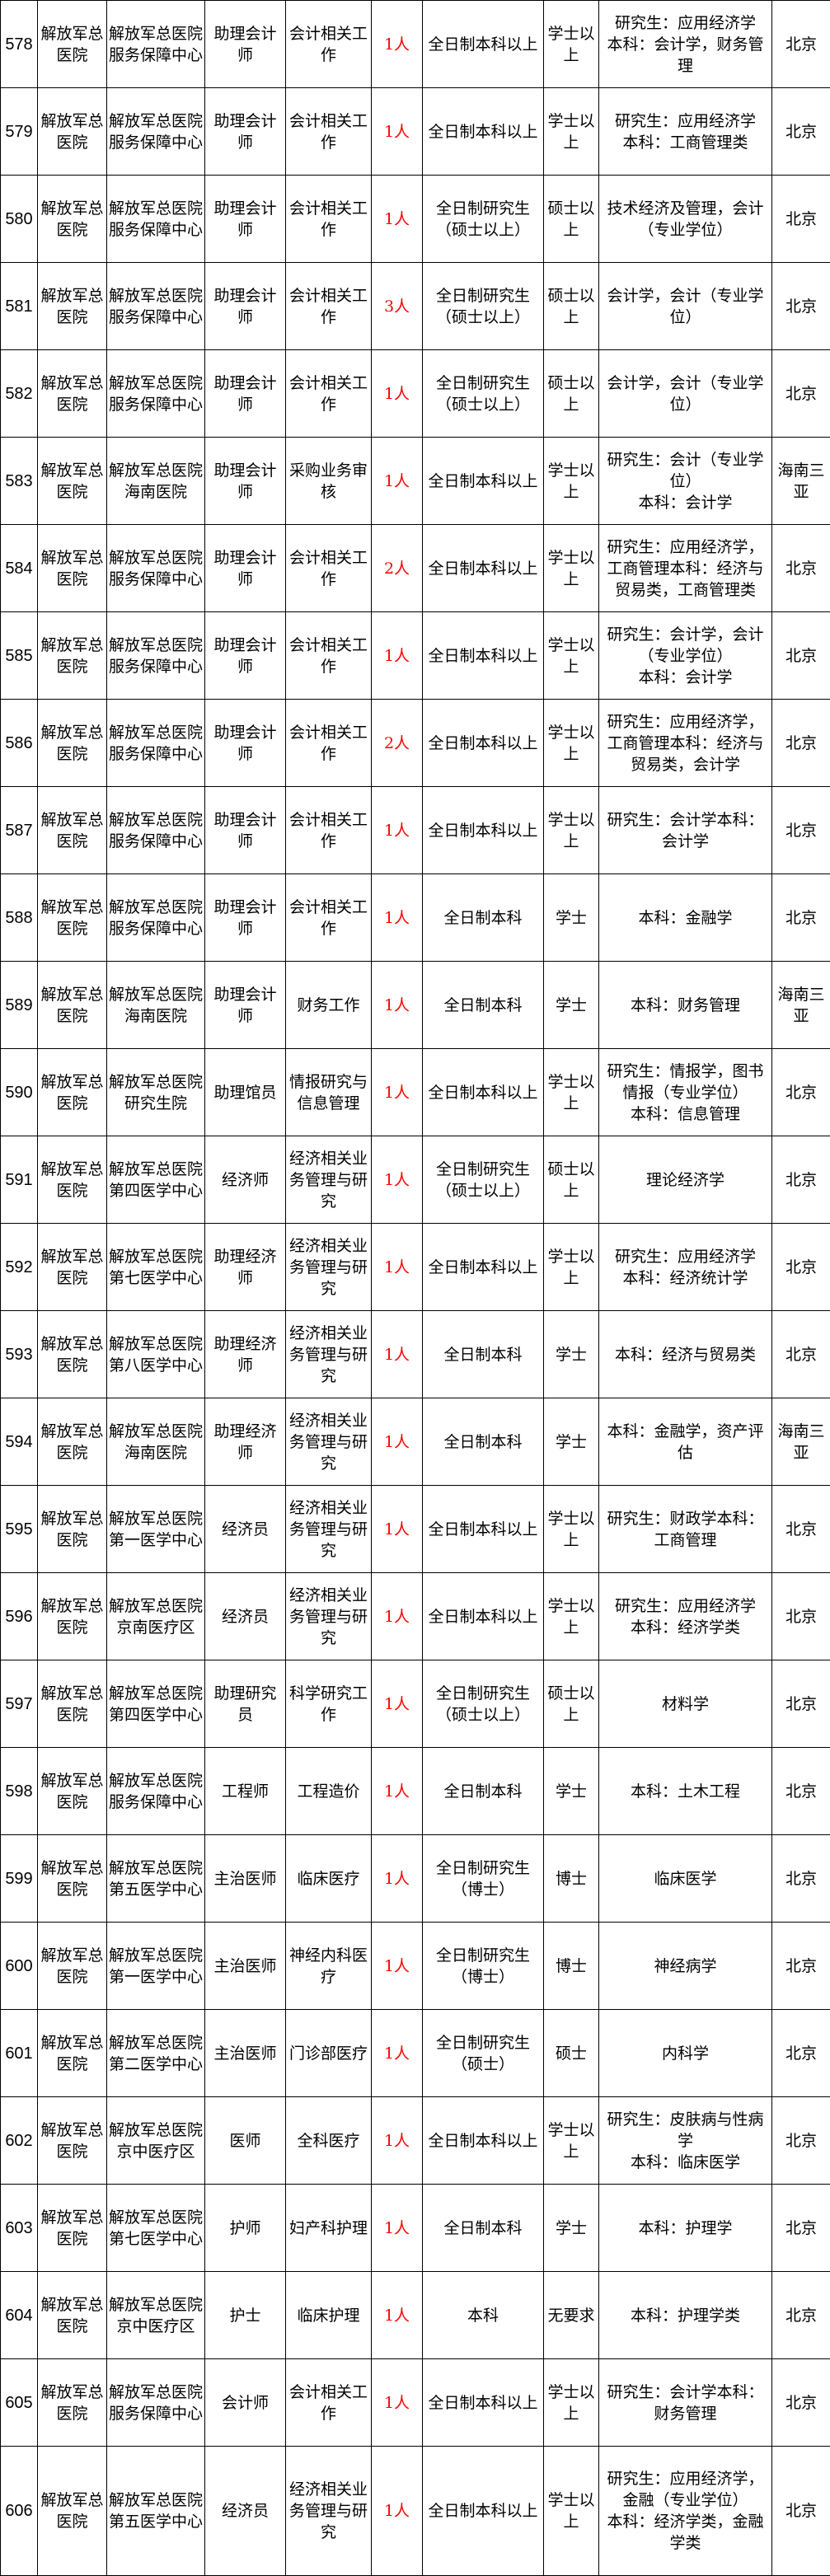 The width and height of the screenshot is (830, 2576). What do you see at coordinates (156, 481) in the screenshot?
I see `department-cell: 解放军总医院海南医院` at bounding box center [156, 481].